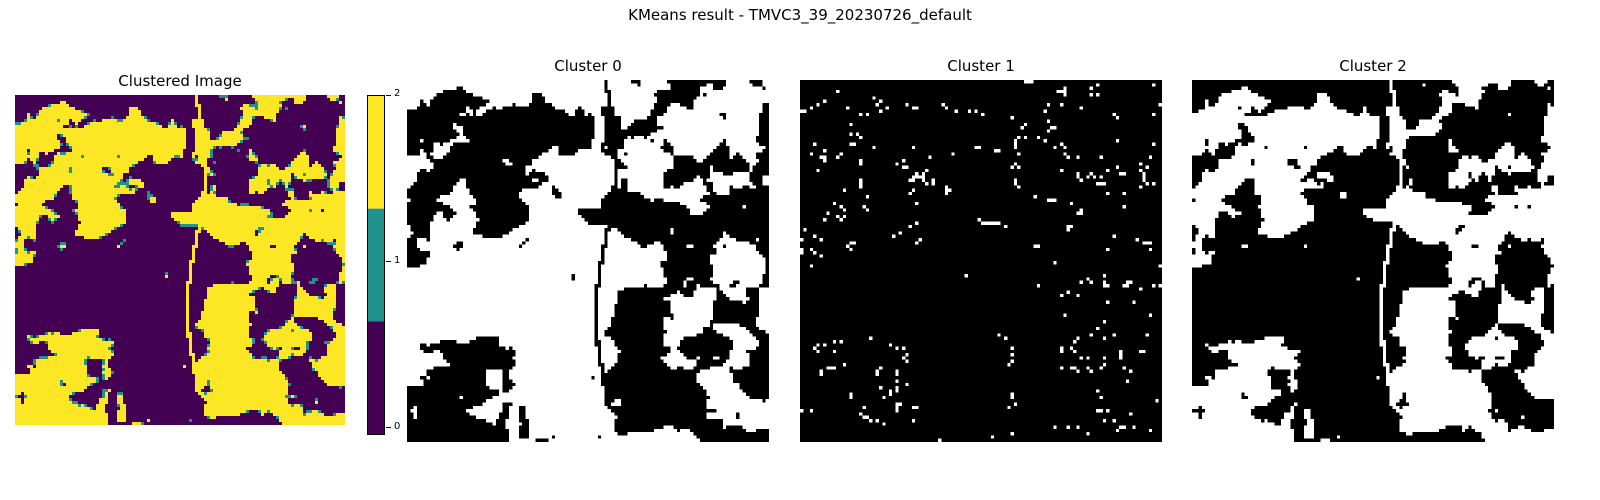  I want to click on colorbar, so click(376, 265).